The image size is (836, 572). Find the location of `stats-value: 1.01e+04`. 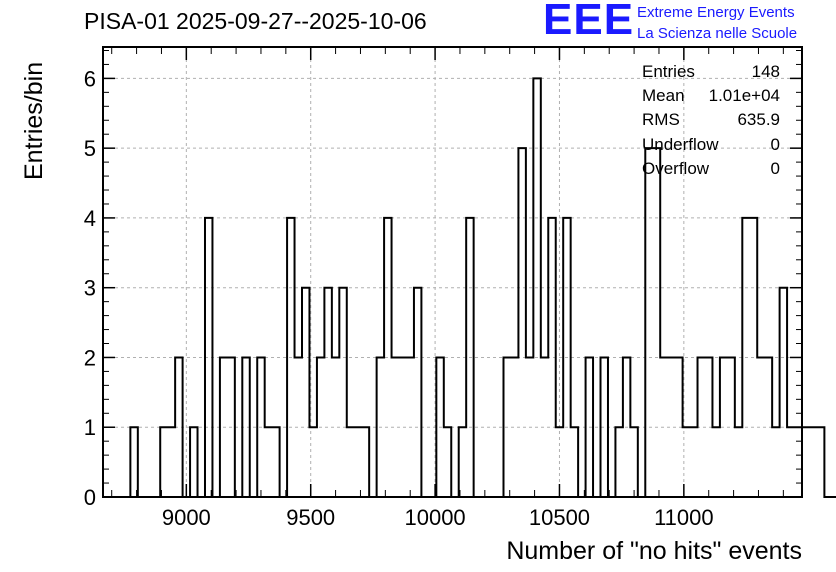

stats-value: 1.01e+04 is located at coordinates (744, 96).